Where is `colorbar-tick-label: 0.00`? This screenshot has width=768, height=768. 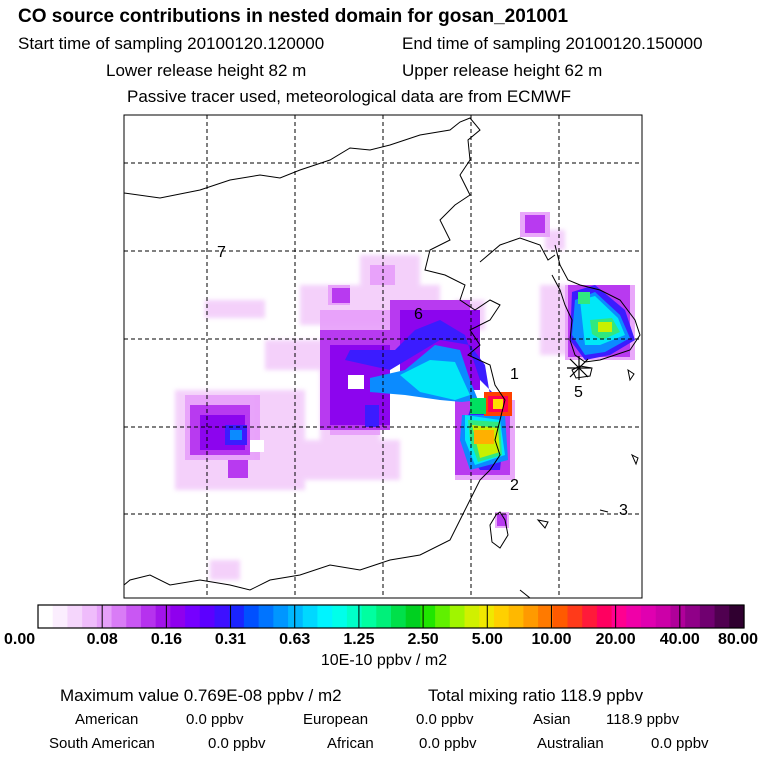 colorbar-tick-label: 0.00 is located at coordinates (19, 639).